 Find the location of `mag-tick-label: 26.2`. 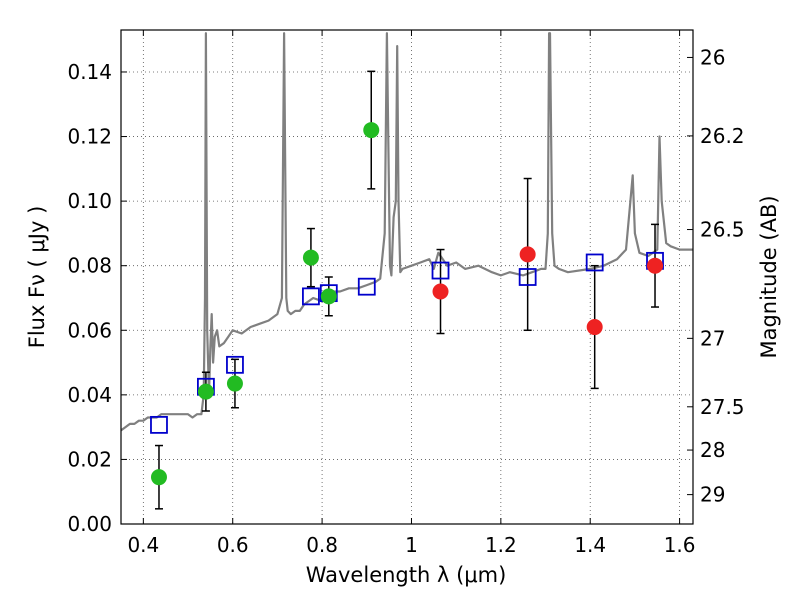

mag-tick-label: 26.2 is located at coordinates (722, 136).